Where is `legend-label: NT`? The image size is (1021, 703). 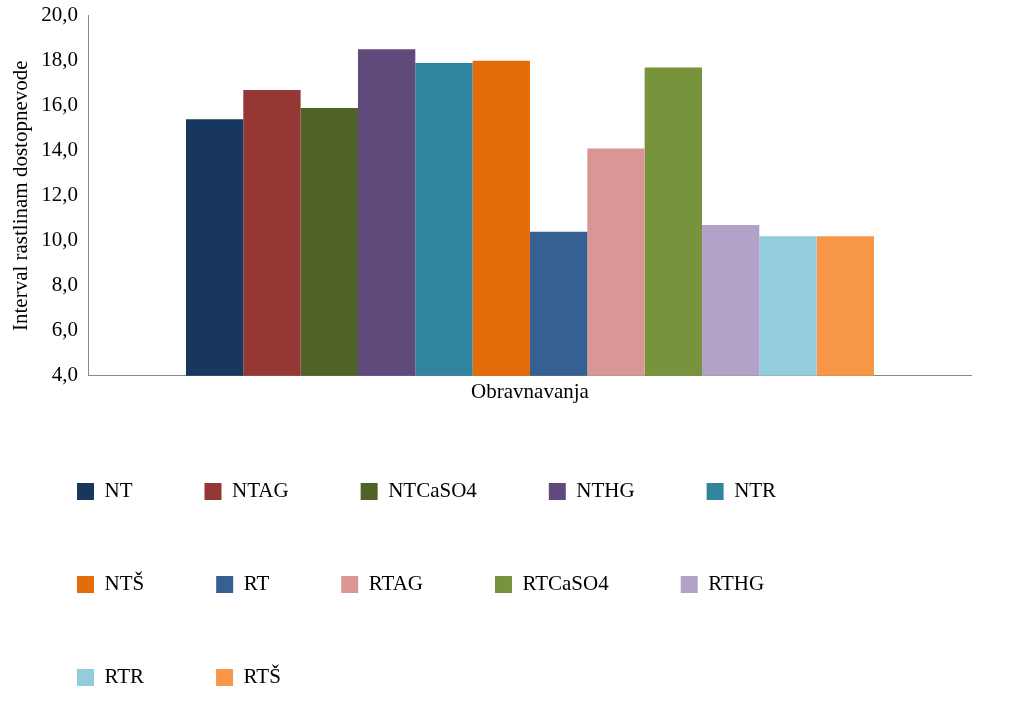
legend-label: NT is located at coordinates (118, 490).